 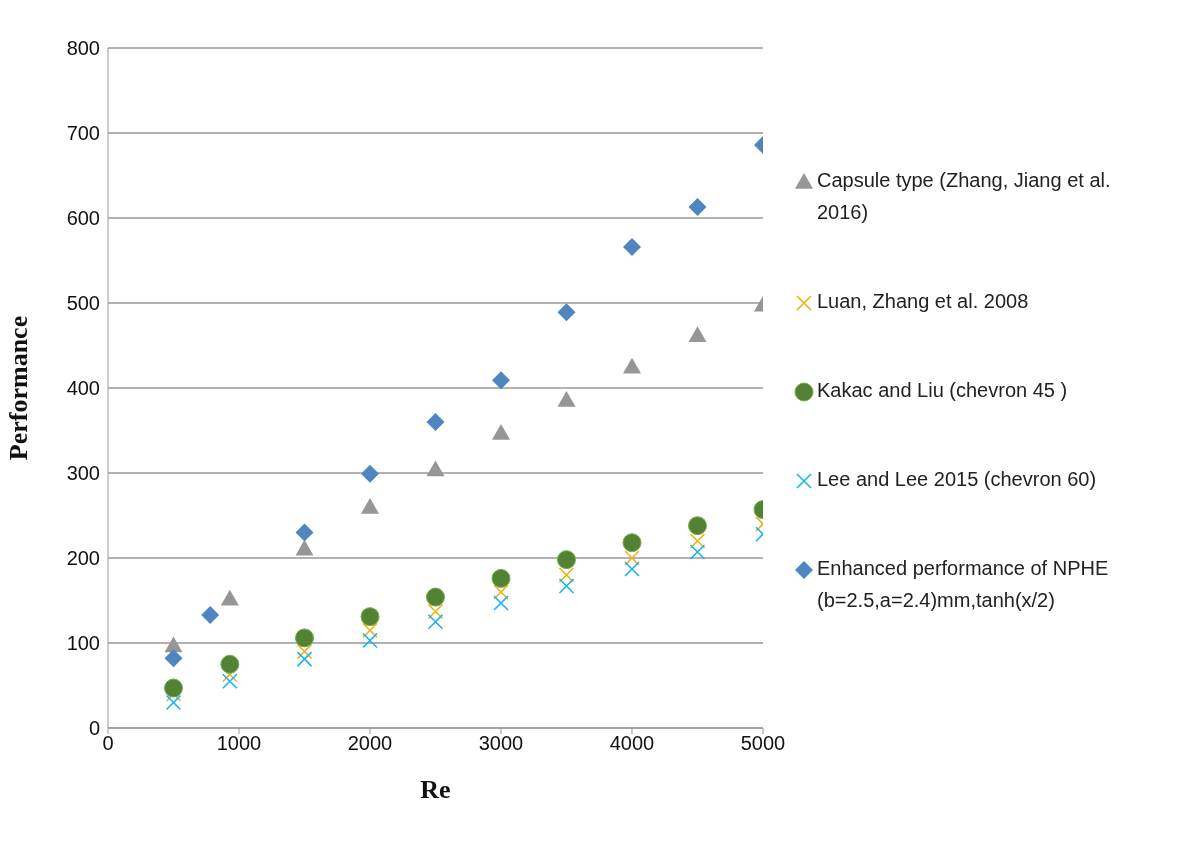 What do you see at coordinates (83, 558) in the screenshot?
I see `y-tick-label: 200` at bounding box center [83, 558].